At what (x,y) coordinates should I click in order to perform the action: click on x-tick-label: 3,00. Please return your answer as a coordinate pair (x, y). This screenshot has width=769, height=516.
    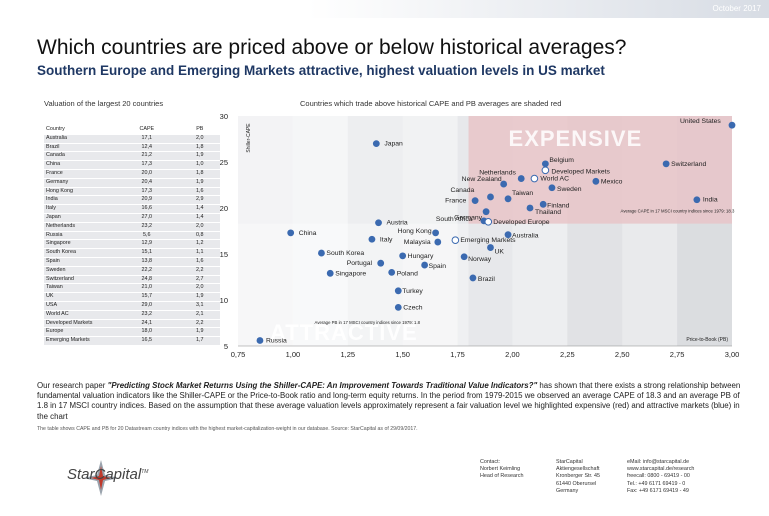
    Looking at the image, I should click on (732, 354).